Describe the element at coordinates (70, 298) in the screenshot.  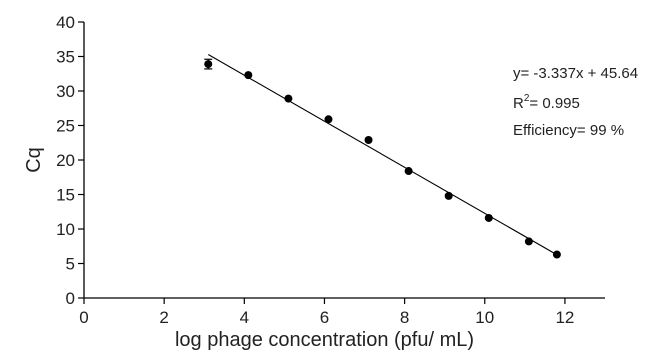
I see `y-tick-label: 0` at that location.